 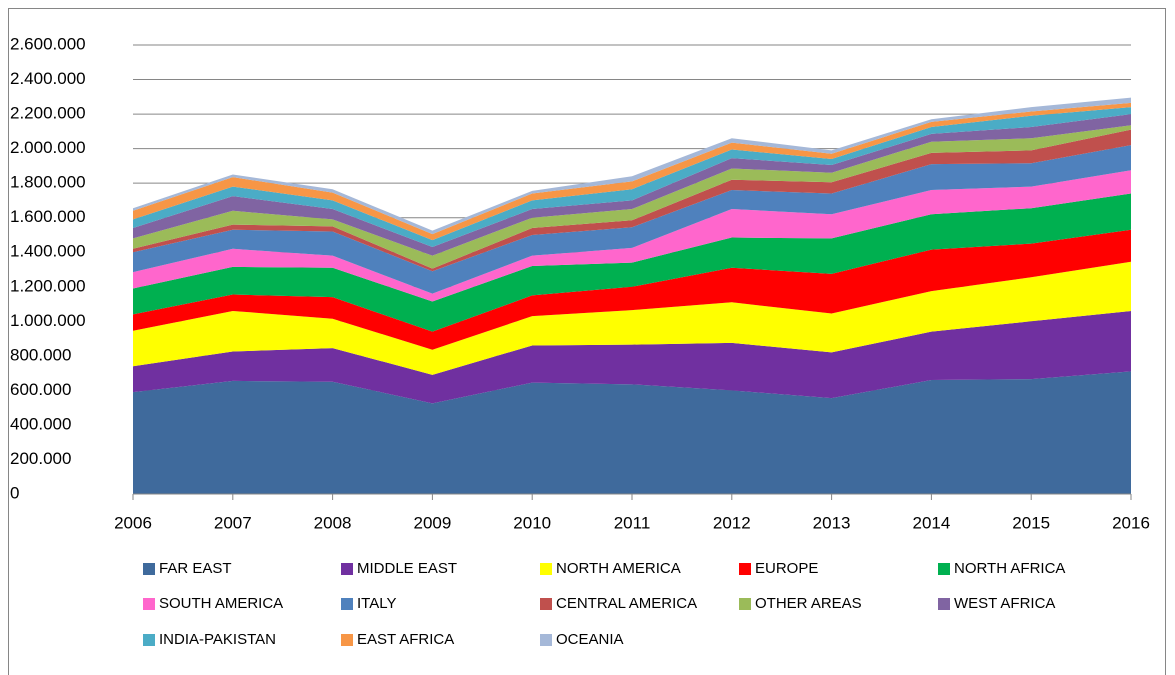 What do you see at coordinates (217, 639) in the screenshot?
I see `legend-label: INDIA-PAKISTAN` at bounding box center [217, 639].